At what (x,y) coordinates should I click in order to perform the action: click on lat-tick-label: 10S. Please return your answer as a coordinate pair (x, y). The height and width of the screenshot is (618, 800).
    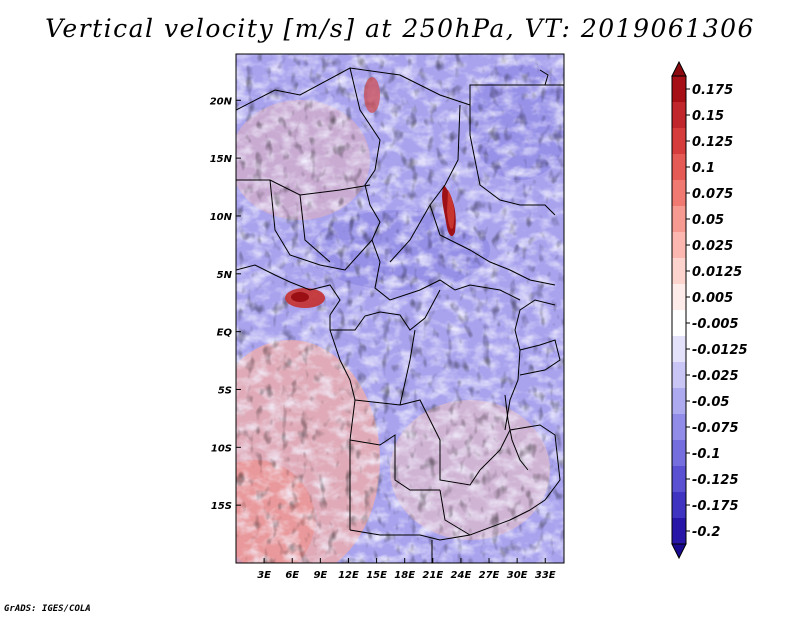
    Looking at the image, I should click on (221, 448).